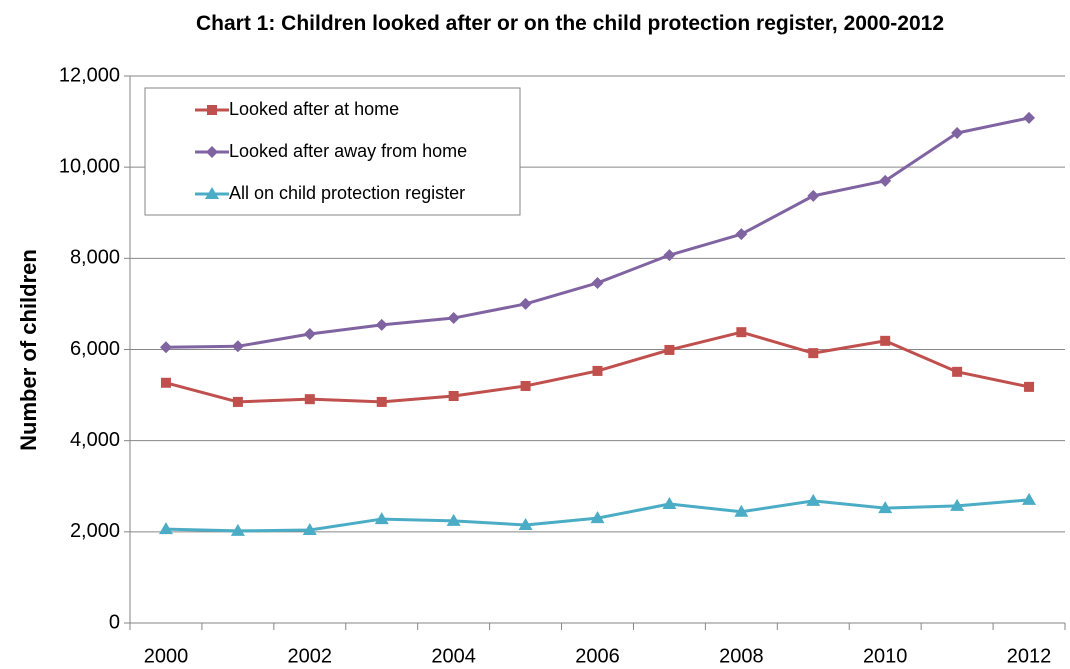 This screenshot has width=1070, height=669. What do you see at coordinates (314, 109) in the screenshot?
I see `legend-label: Looked after at home` at bounding box center [314, 109].